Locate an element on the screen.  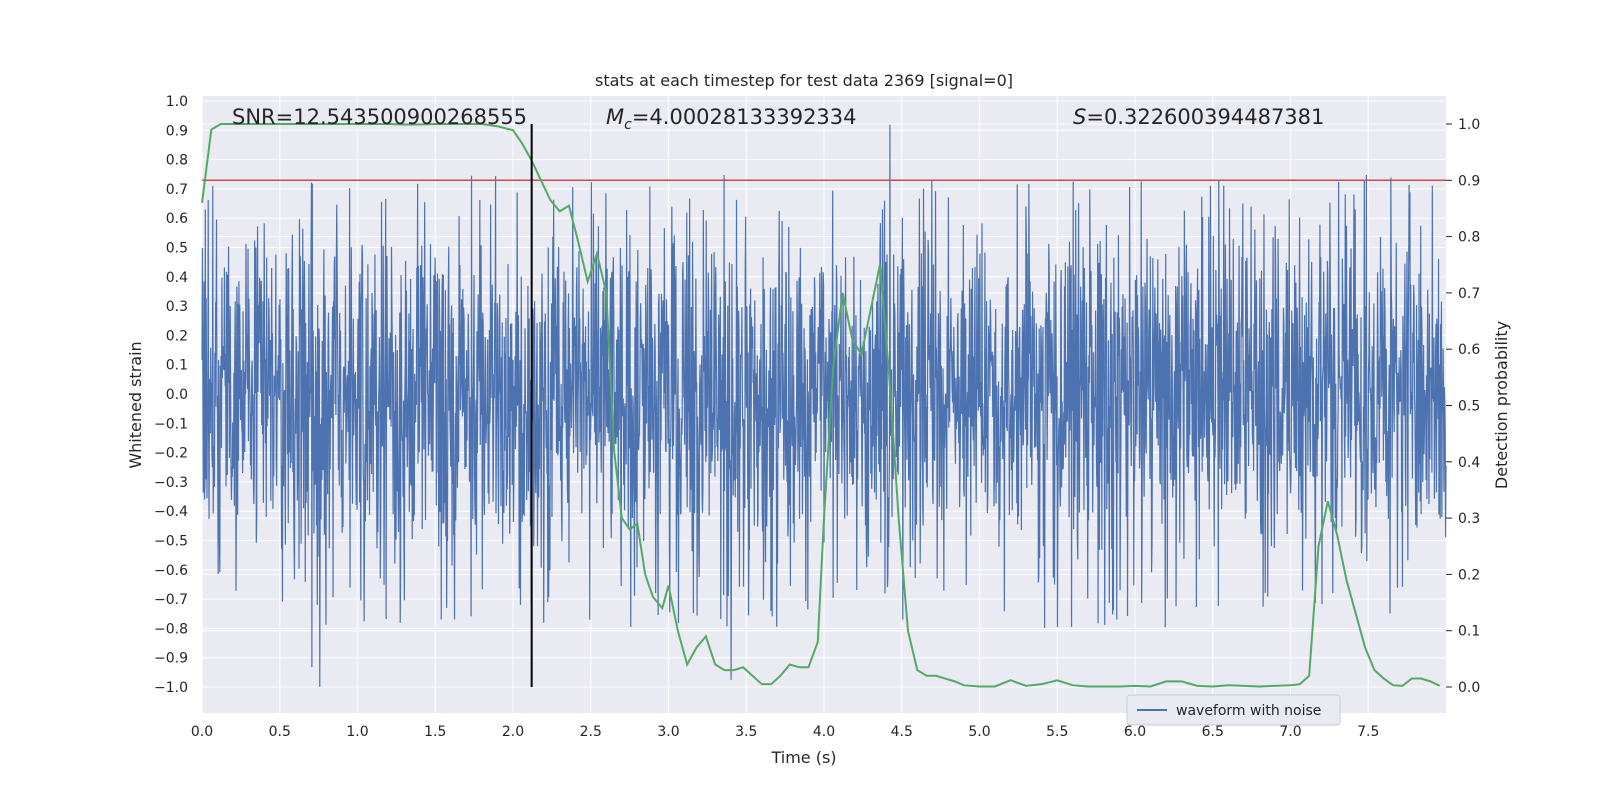
y2-tick-label: 0.1 is located at coordinates (1469, 632).